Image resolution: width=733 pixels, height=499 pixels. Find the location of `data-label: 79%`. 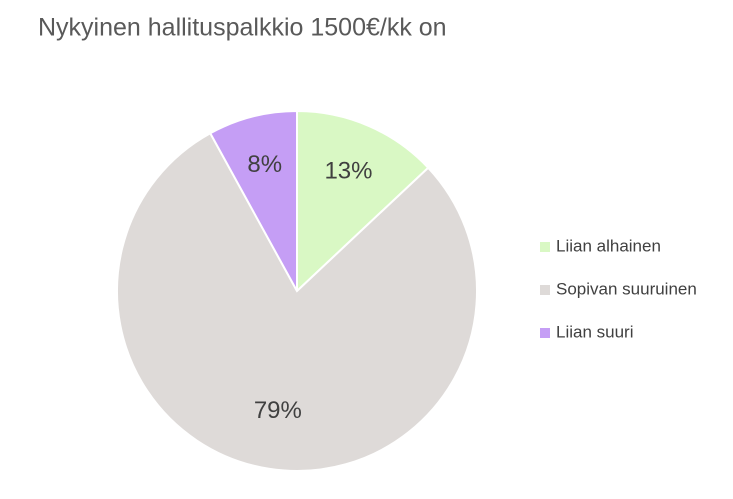

data-label: 79% is located at coordinates (278, 410).